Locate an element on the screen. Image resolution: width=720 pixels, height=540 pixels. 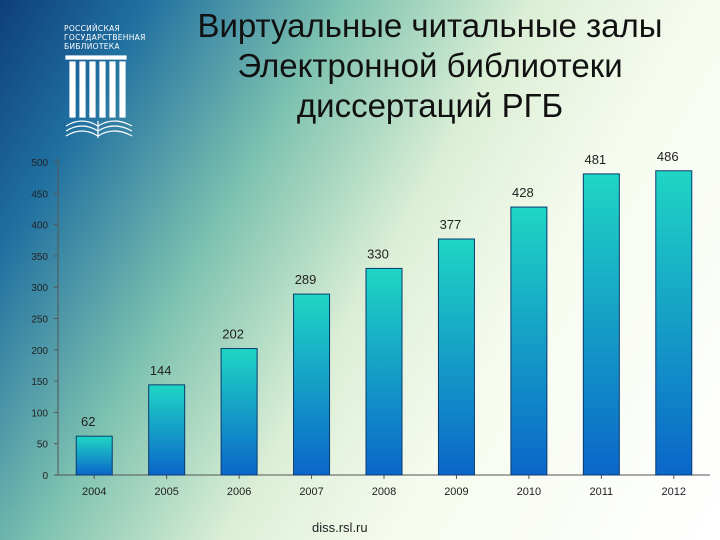
data-label: 144 is located at coordinates (161, 370).